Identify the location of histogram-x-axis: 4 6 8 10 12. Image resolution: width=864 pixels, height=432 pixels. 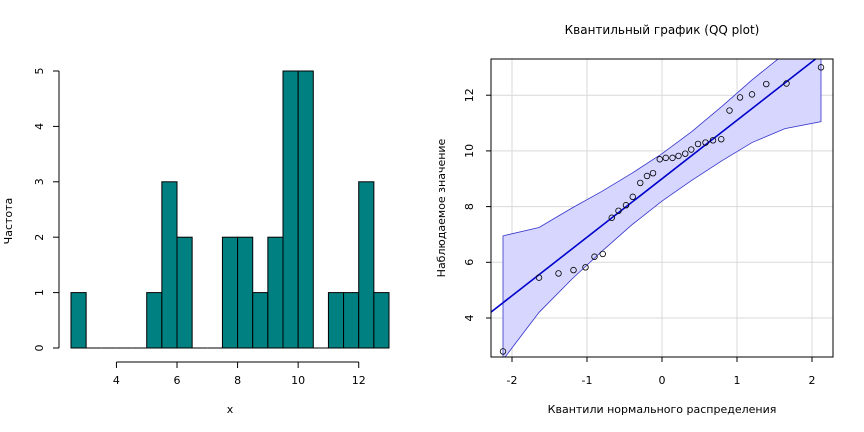
(239, 374).